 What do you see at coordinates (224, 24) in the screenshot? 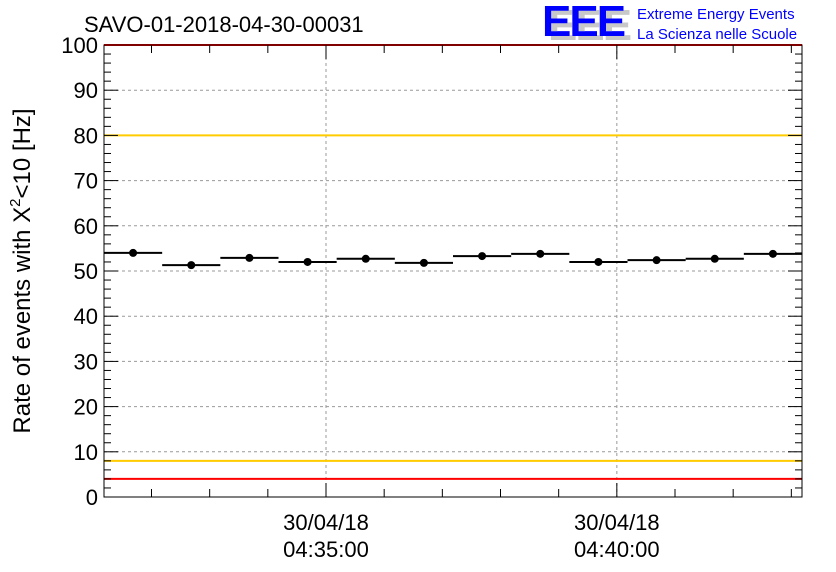
I see `chart-title: SAVO-01-2018-04-30-00031` at bounding box center [224, 24].